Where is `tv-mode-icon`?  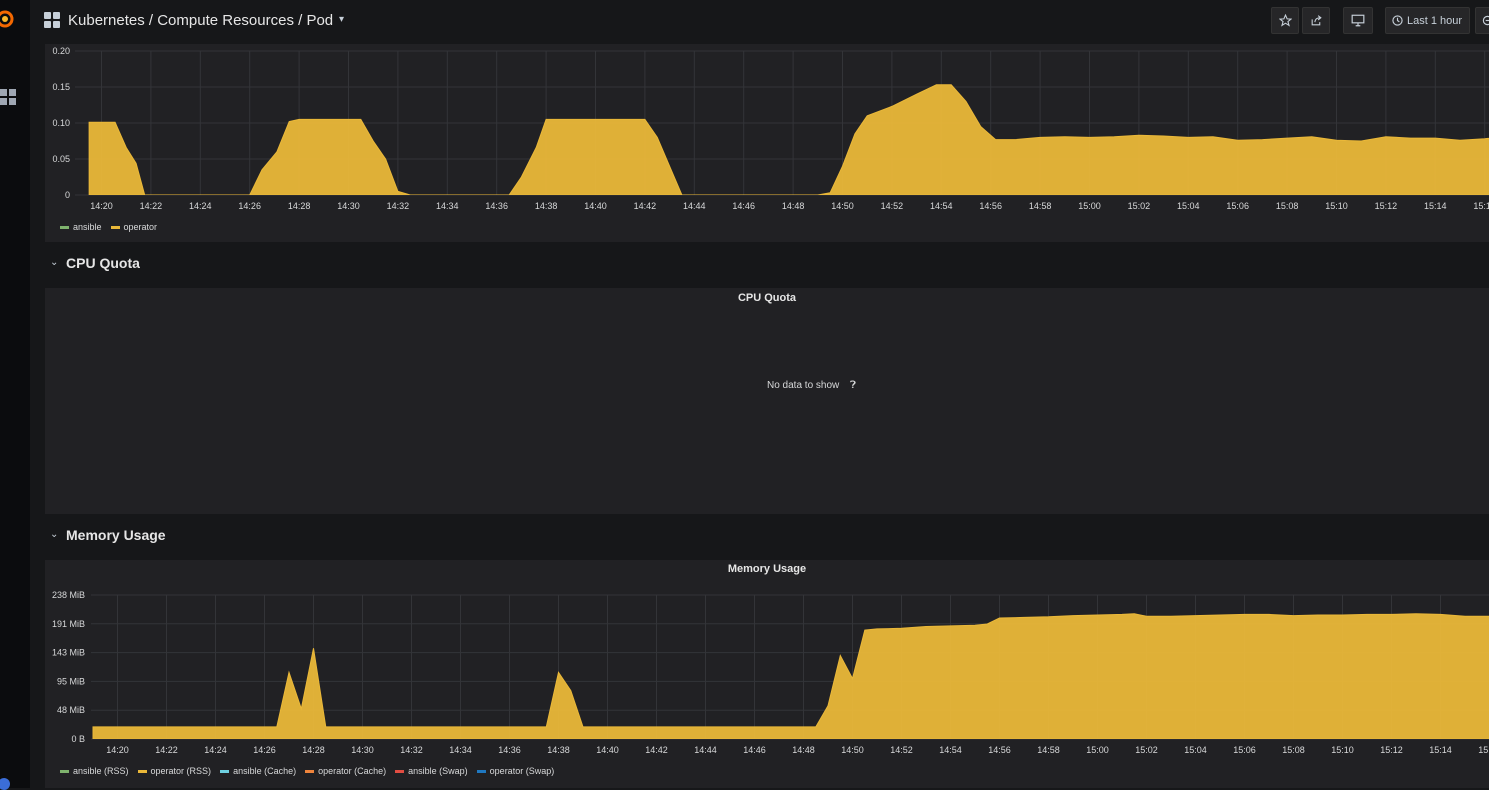
tv-mode-icon is located at coordinates (1358, 20).